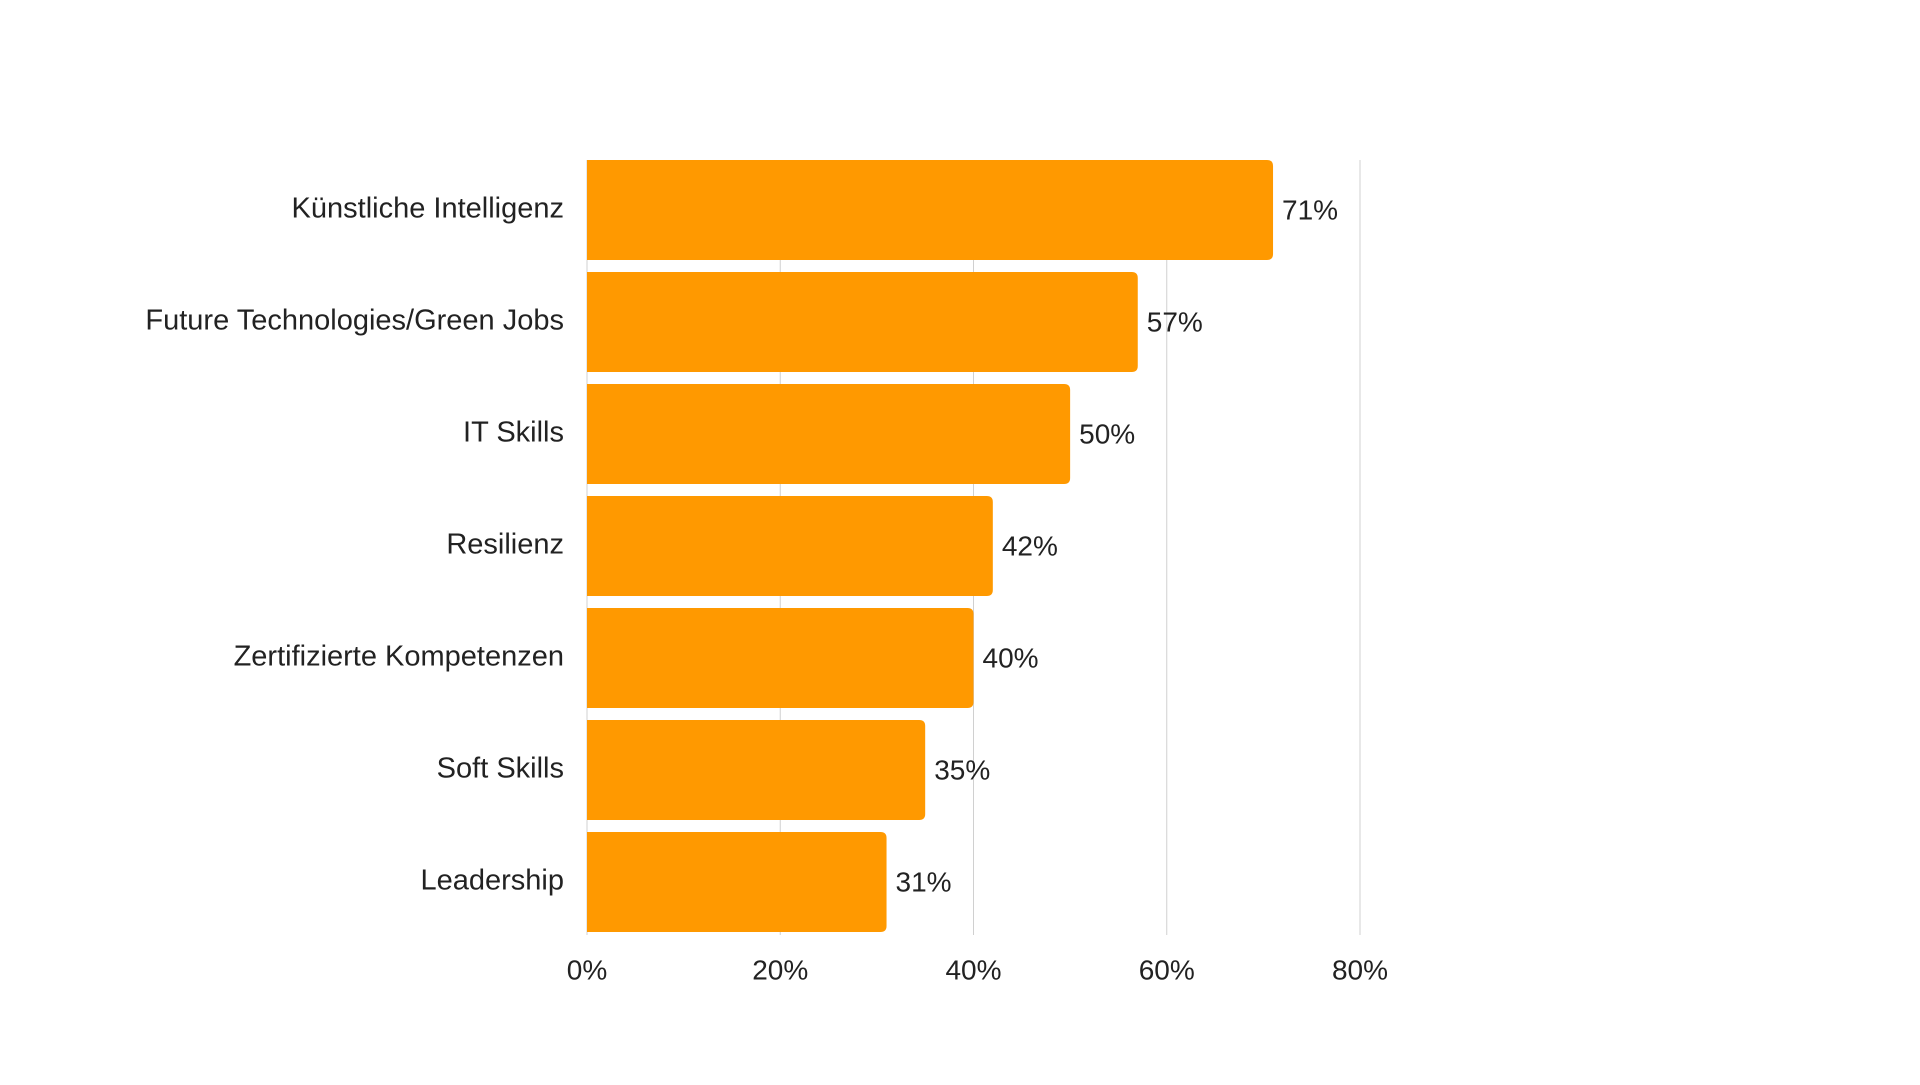 This screenshot has height=1085, width=1920. I want to click on category-label: Künstliche Intelligenz, so click(428, 209).